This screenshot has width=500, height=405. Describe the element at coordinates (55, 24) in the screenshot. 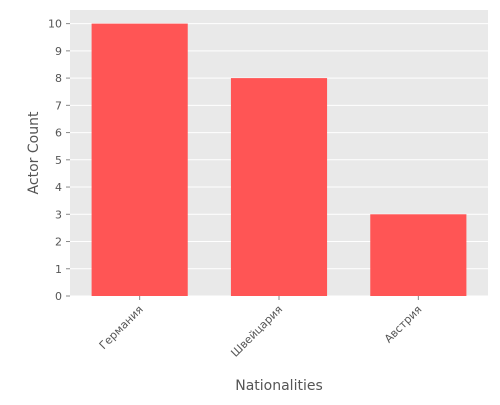

I see `y-tick-label: 10` at that location.